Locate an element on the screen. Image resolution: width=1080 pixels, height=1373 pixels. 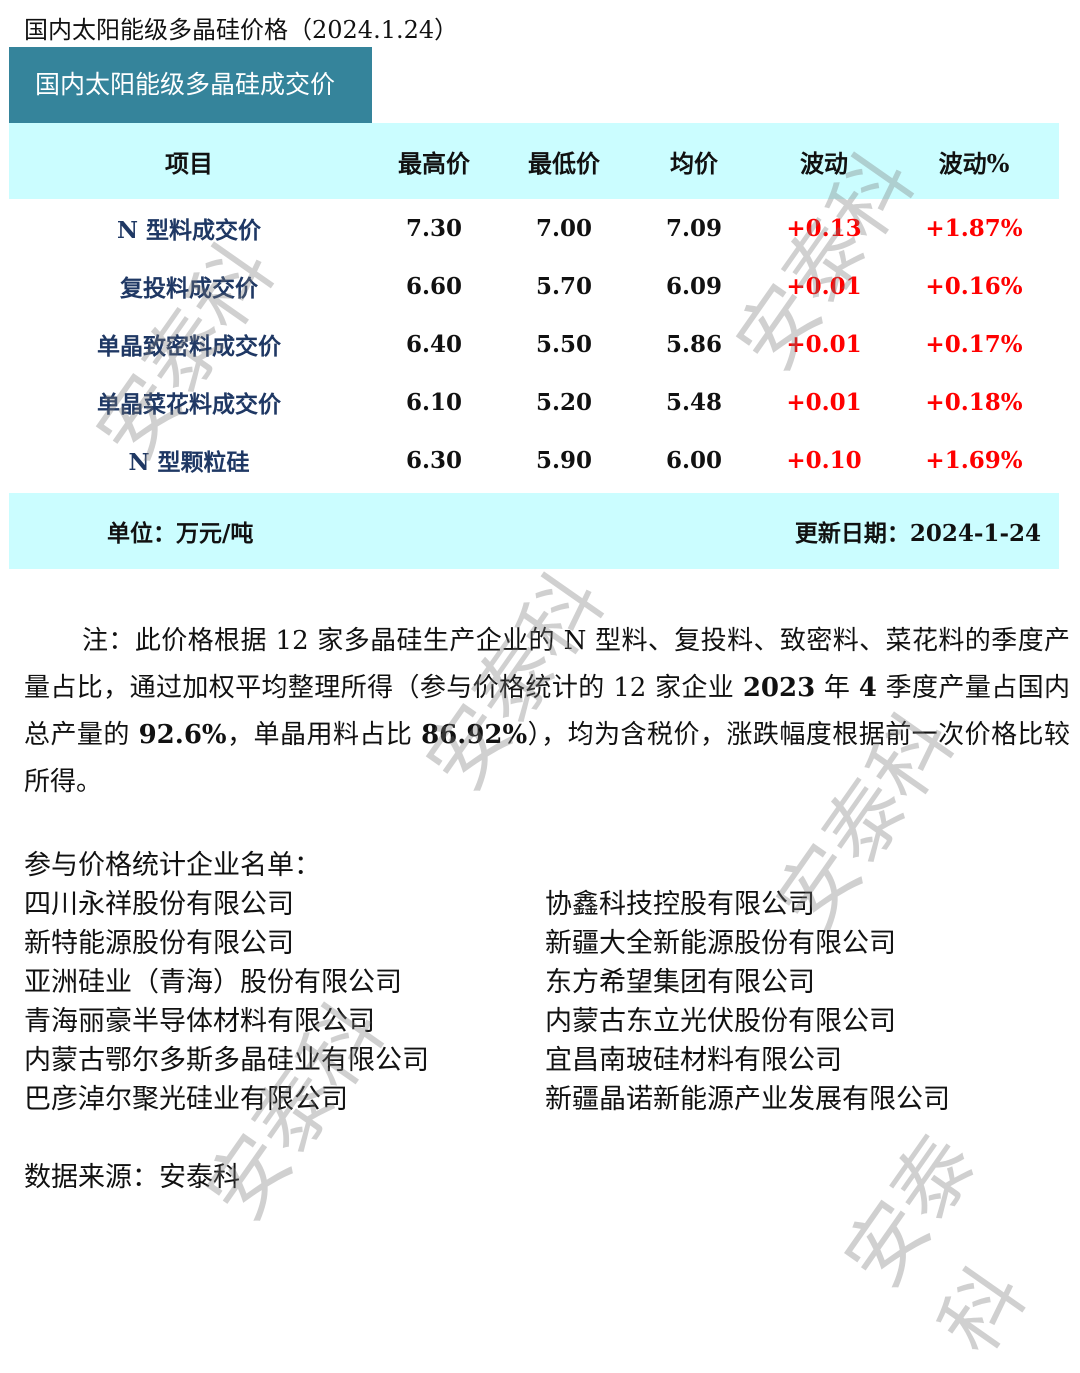
table-cell: 6.00 is located at coordinates (694, 460).